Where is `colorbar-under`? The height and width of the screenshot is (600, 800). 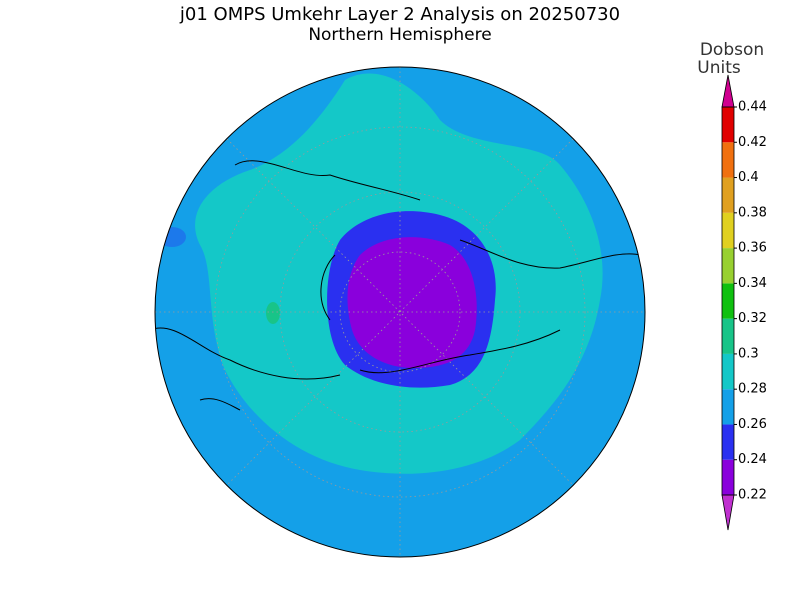
colorbar-under is located at coordinates (728, 512).